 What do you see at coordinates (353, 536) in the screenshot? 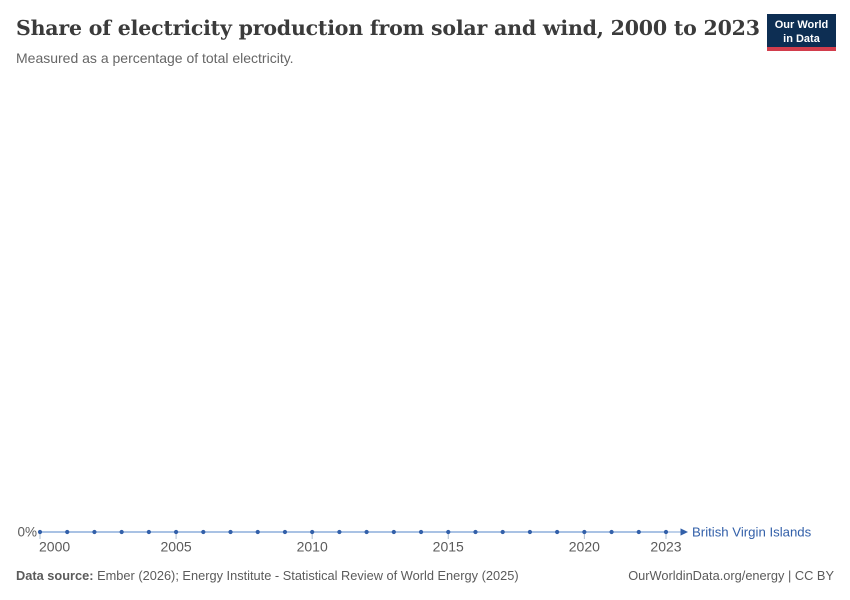
I see `x-axis-ticks` at bounding box center [353, 536].